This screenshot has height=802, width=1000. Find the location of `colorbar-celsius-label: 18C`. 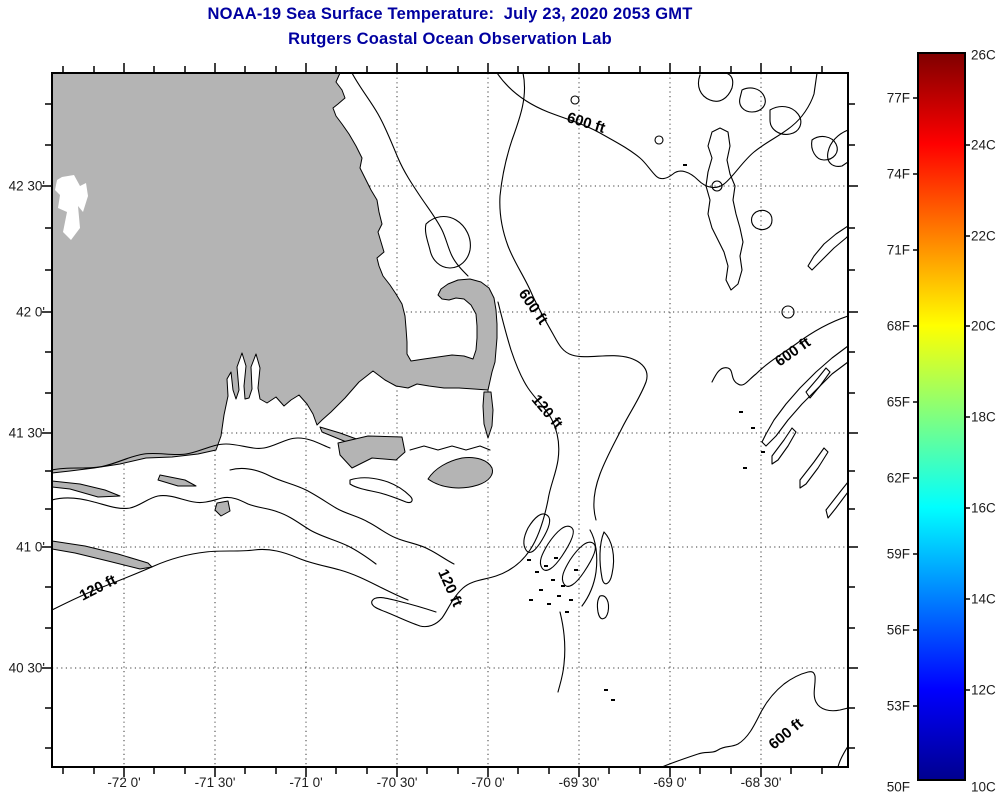

colorbar-celsius-label: 18C is located at coordinates (983, 417).